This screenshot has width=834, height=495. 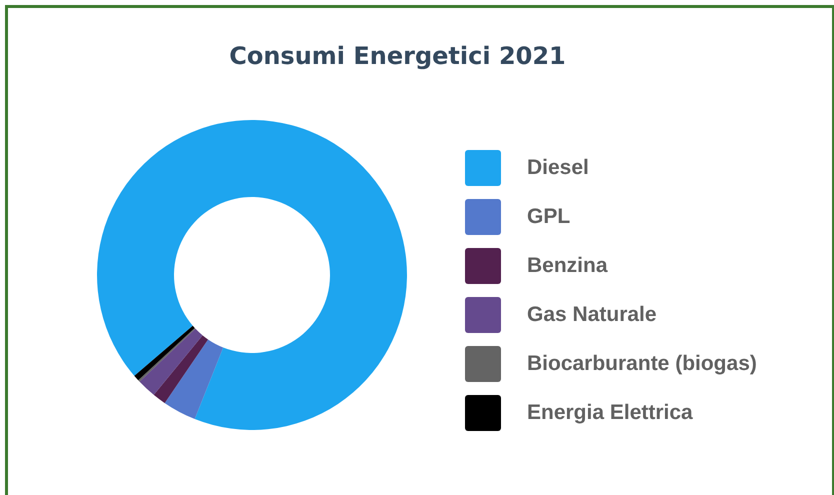 I want to click on legend-label: Benzina, so click(x=567, y=266).